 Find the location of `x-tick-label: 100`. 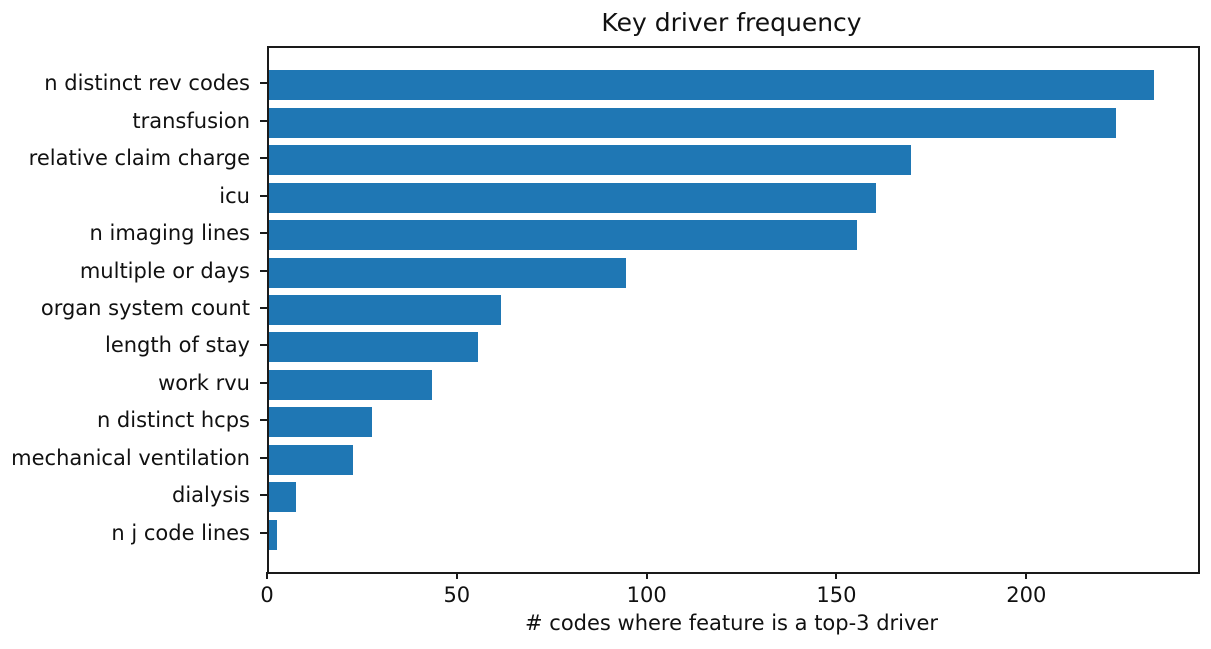

x-tick-label: 100 is located at coordinates (646, 595).